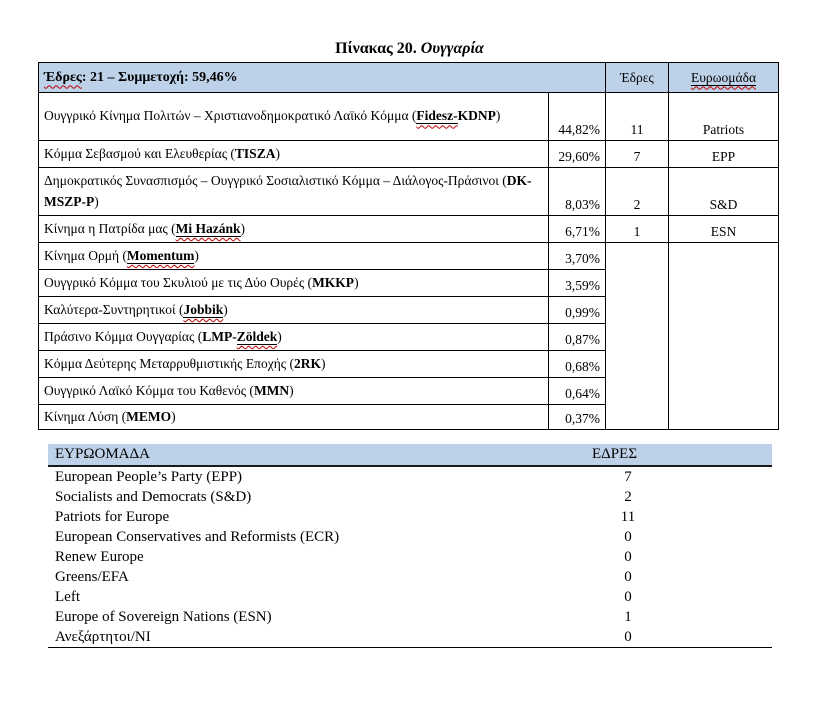 The image size is (819, 713). What do you see at coordinates (293, 154) in the screenshot?
I see `party-name-cell: Κόμμα Σεβασμού και Ελευθερίας (TISZA)` at bounding box center [293, 154].